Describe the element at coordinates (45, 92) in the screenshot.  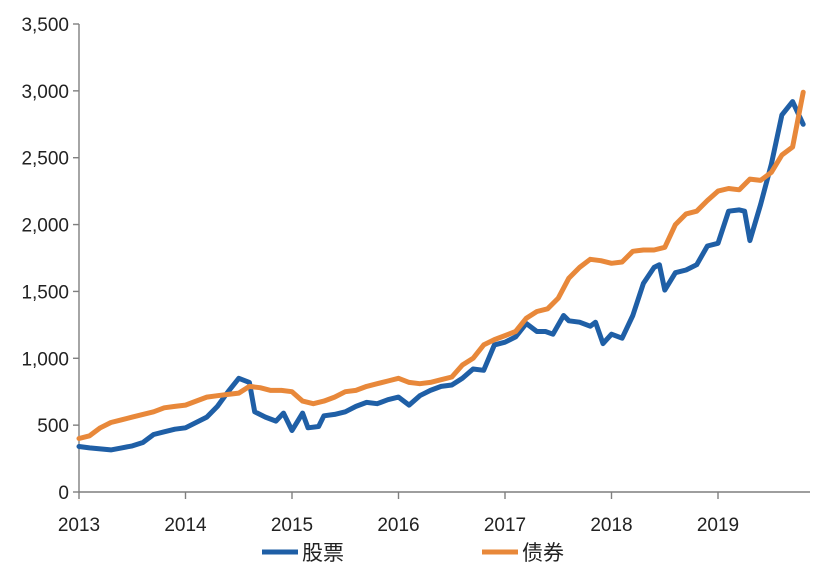
I see `y-tick-label: 3,000` at that location.